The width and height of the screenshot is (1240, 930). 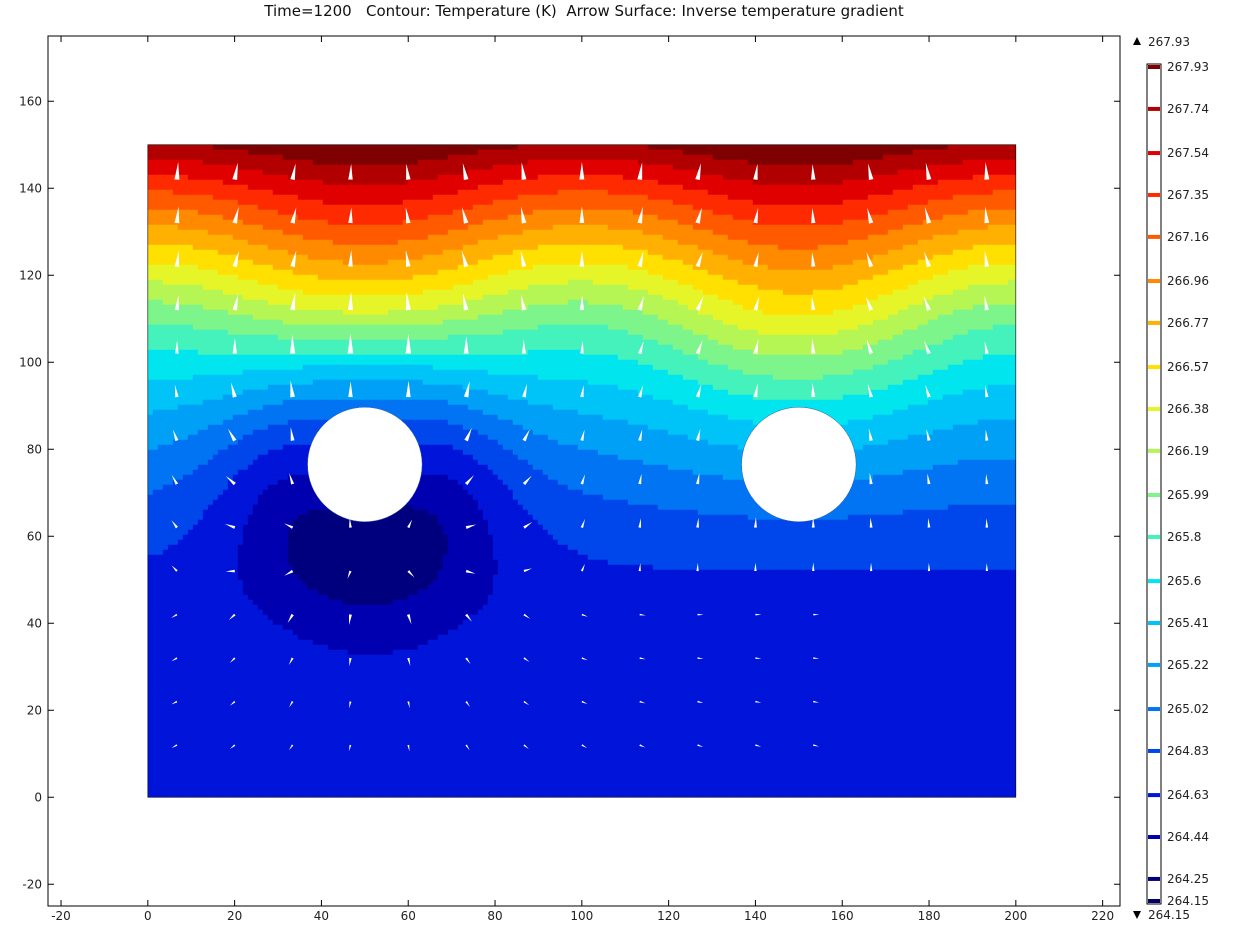 What do you see at coordinates (1137, 41) in the screenshot?
I see `max-marker-icon` at bounding box center [1137, 41].